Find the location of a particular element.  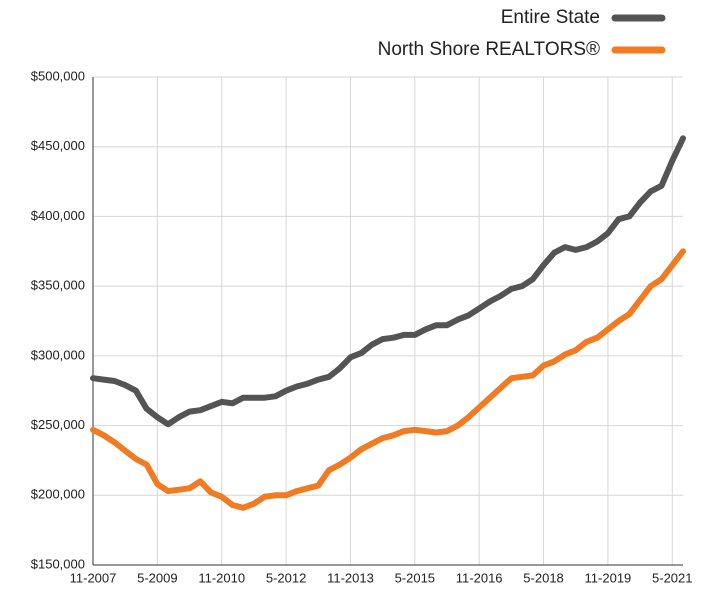

x-tick-label: 5-2021 is located at coordinates (672, 577).